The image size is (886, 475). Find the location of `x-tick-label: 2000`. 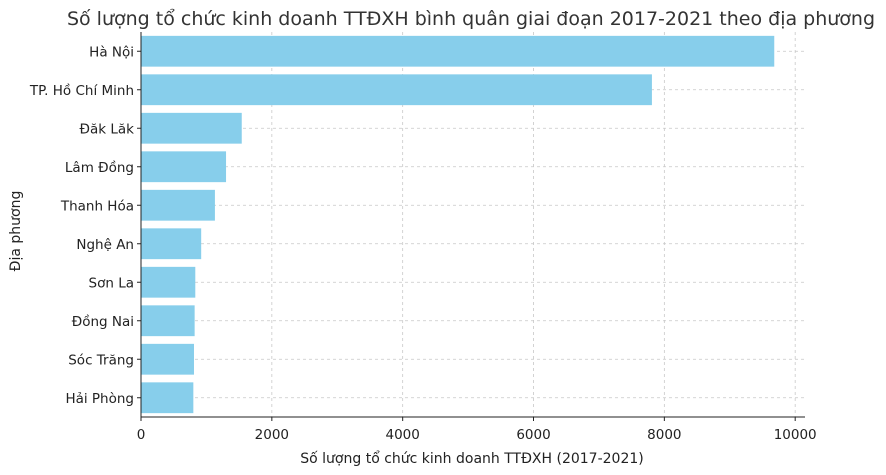

x-tick-label: 2000 is located at coordinates (272, 435).